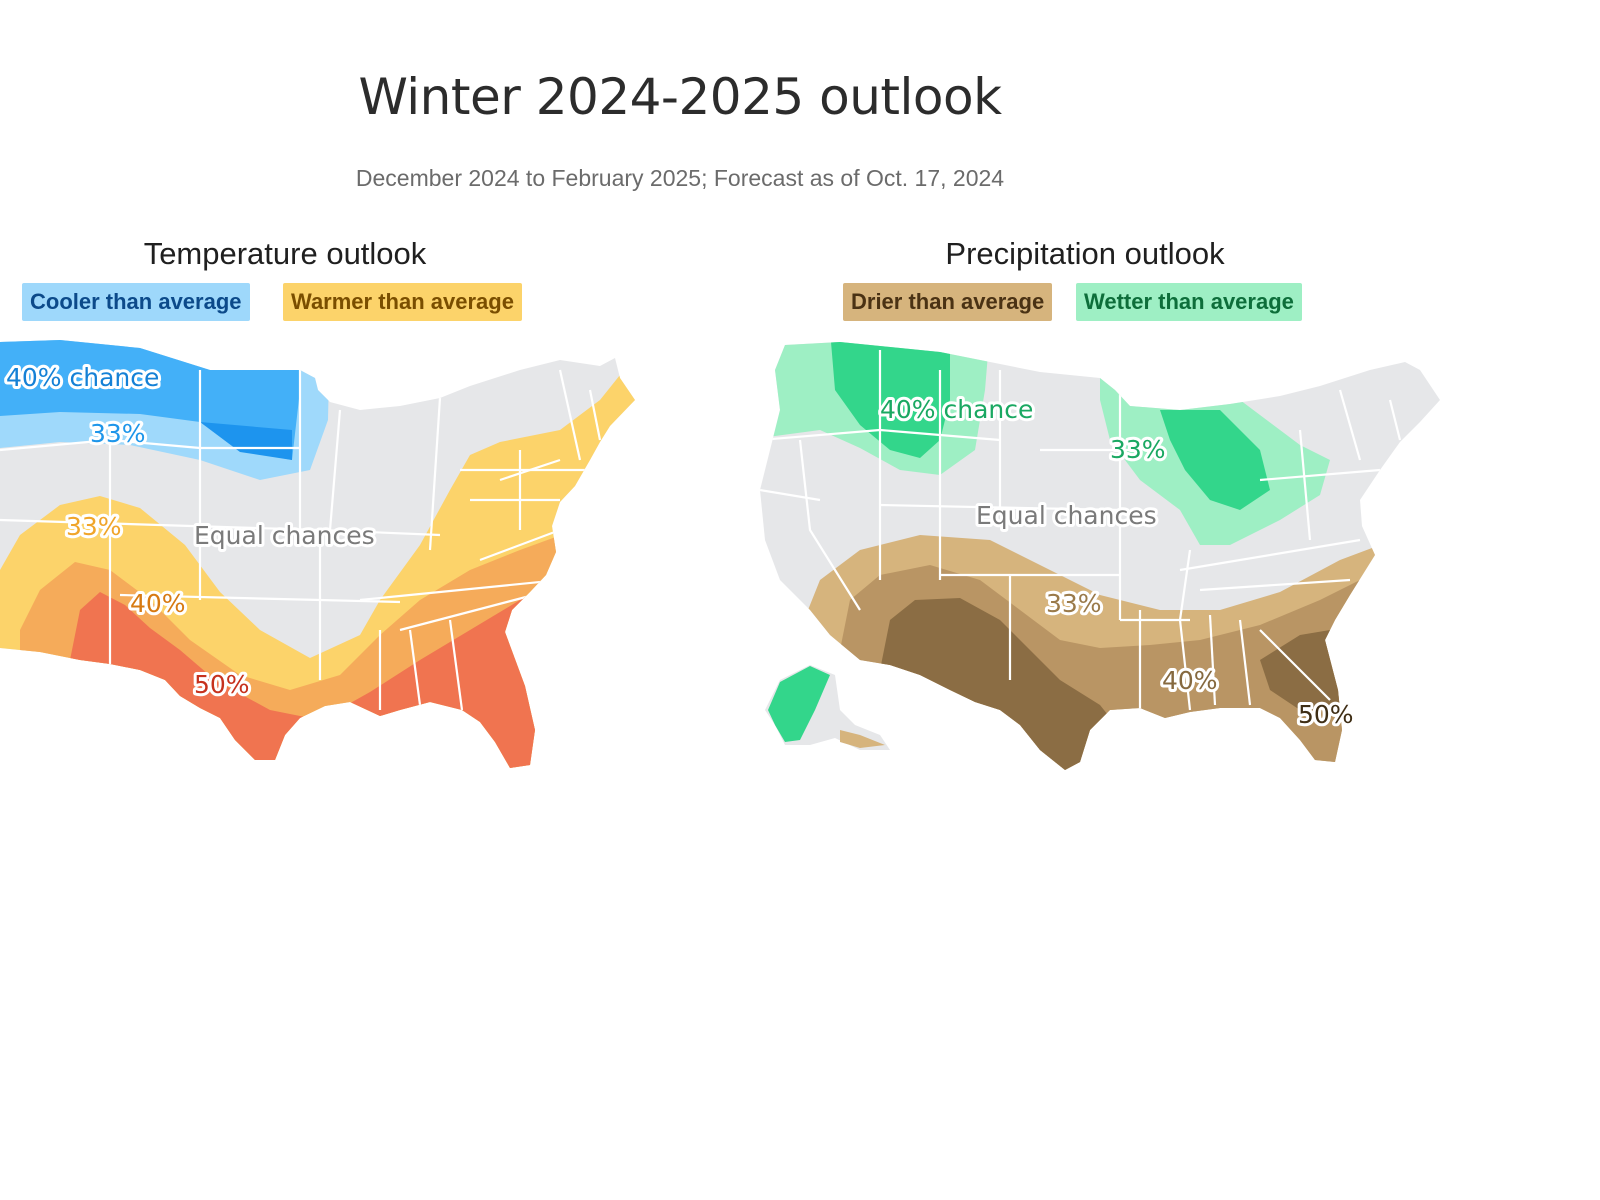  Describe the element at coordinates (956, 409) in the screenshot. I see `label-wet-40: 40% chance` at that location.